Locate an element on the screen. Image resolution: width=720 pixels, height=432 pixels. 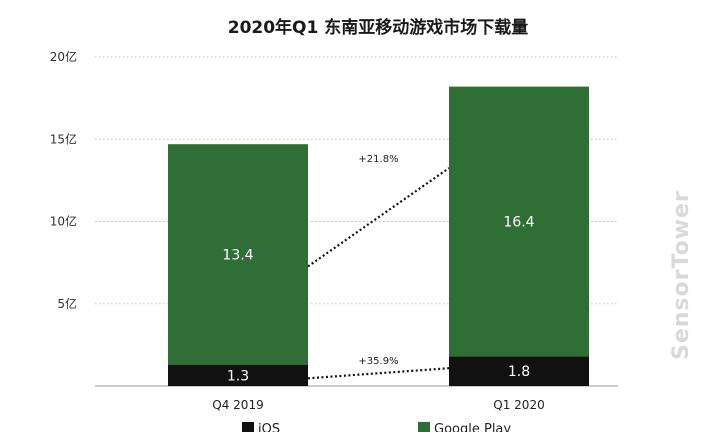
legend-label: Google Play is located at coordinates (472, 427).